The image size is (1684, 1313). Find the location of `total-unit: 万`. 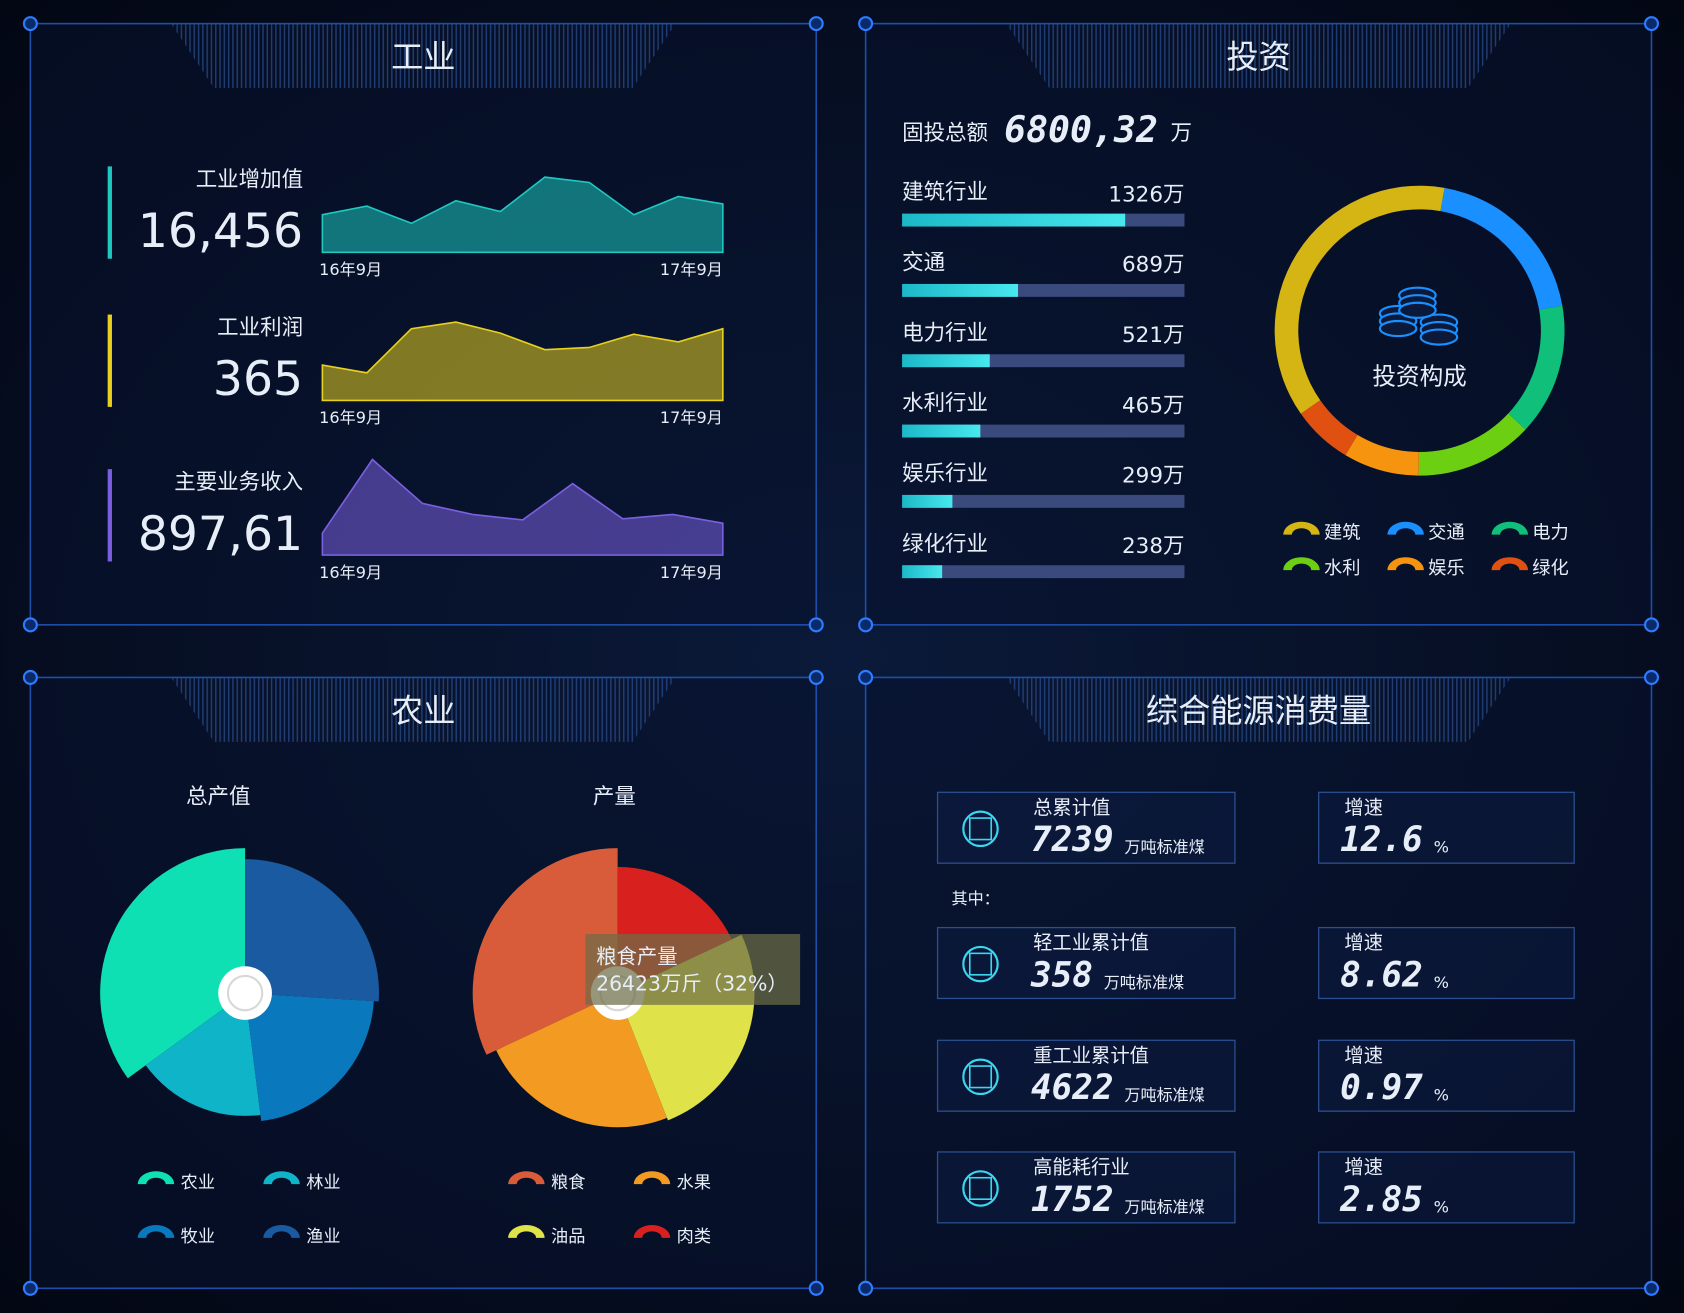

total-unit: 万 is located at coordinates (1181, 133).